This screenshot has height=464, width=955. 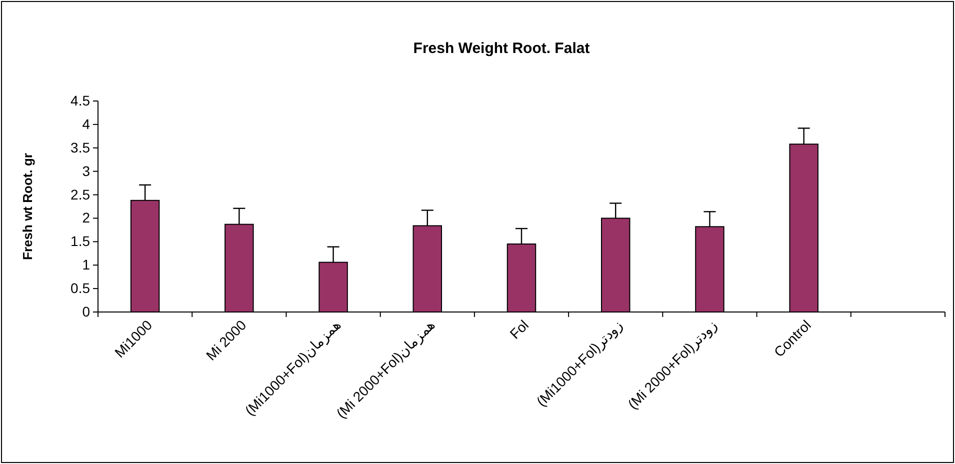 I want to click on y-tick-label: 2, so click(x=86, y=218).